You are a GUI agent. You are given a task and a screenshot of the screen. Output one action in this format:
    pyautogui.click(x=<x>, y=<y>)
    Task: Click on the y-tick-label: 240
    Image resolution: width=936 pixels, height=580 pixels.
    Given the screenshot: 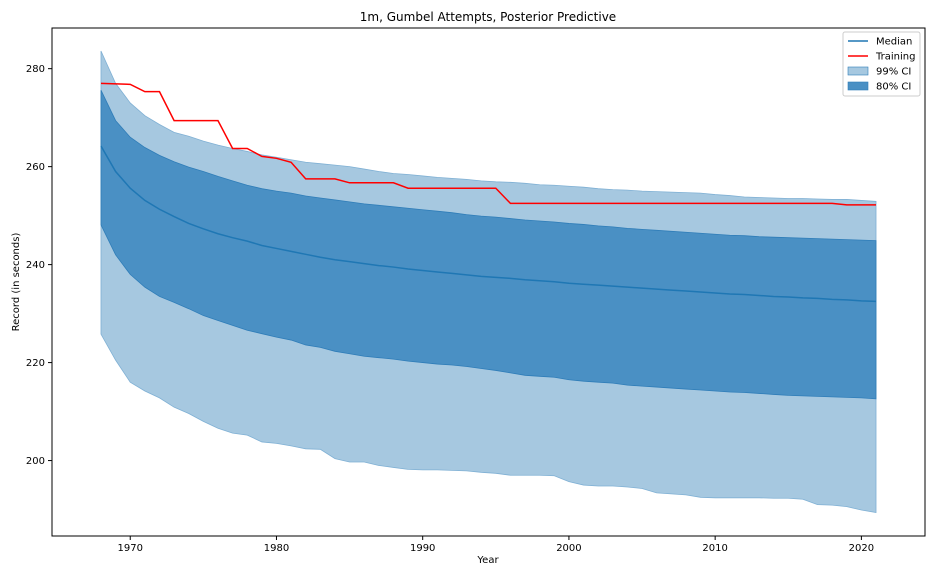 What is the action you would take?
    pyautogui.click(x=35, y=265)
    